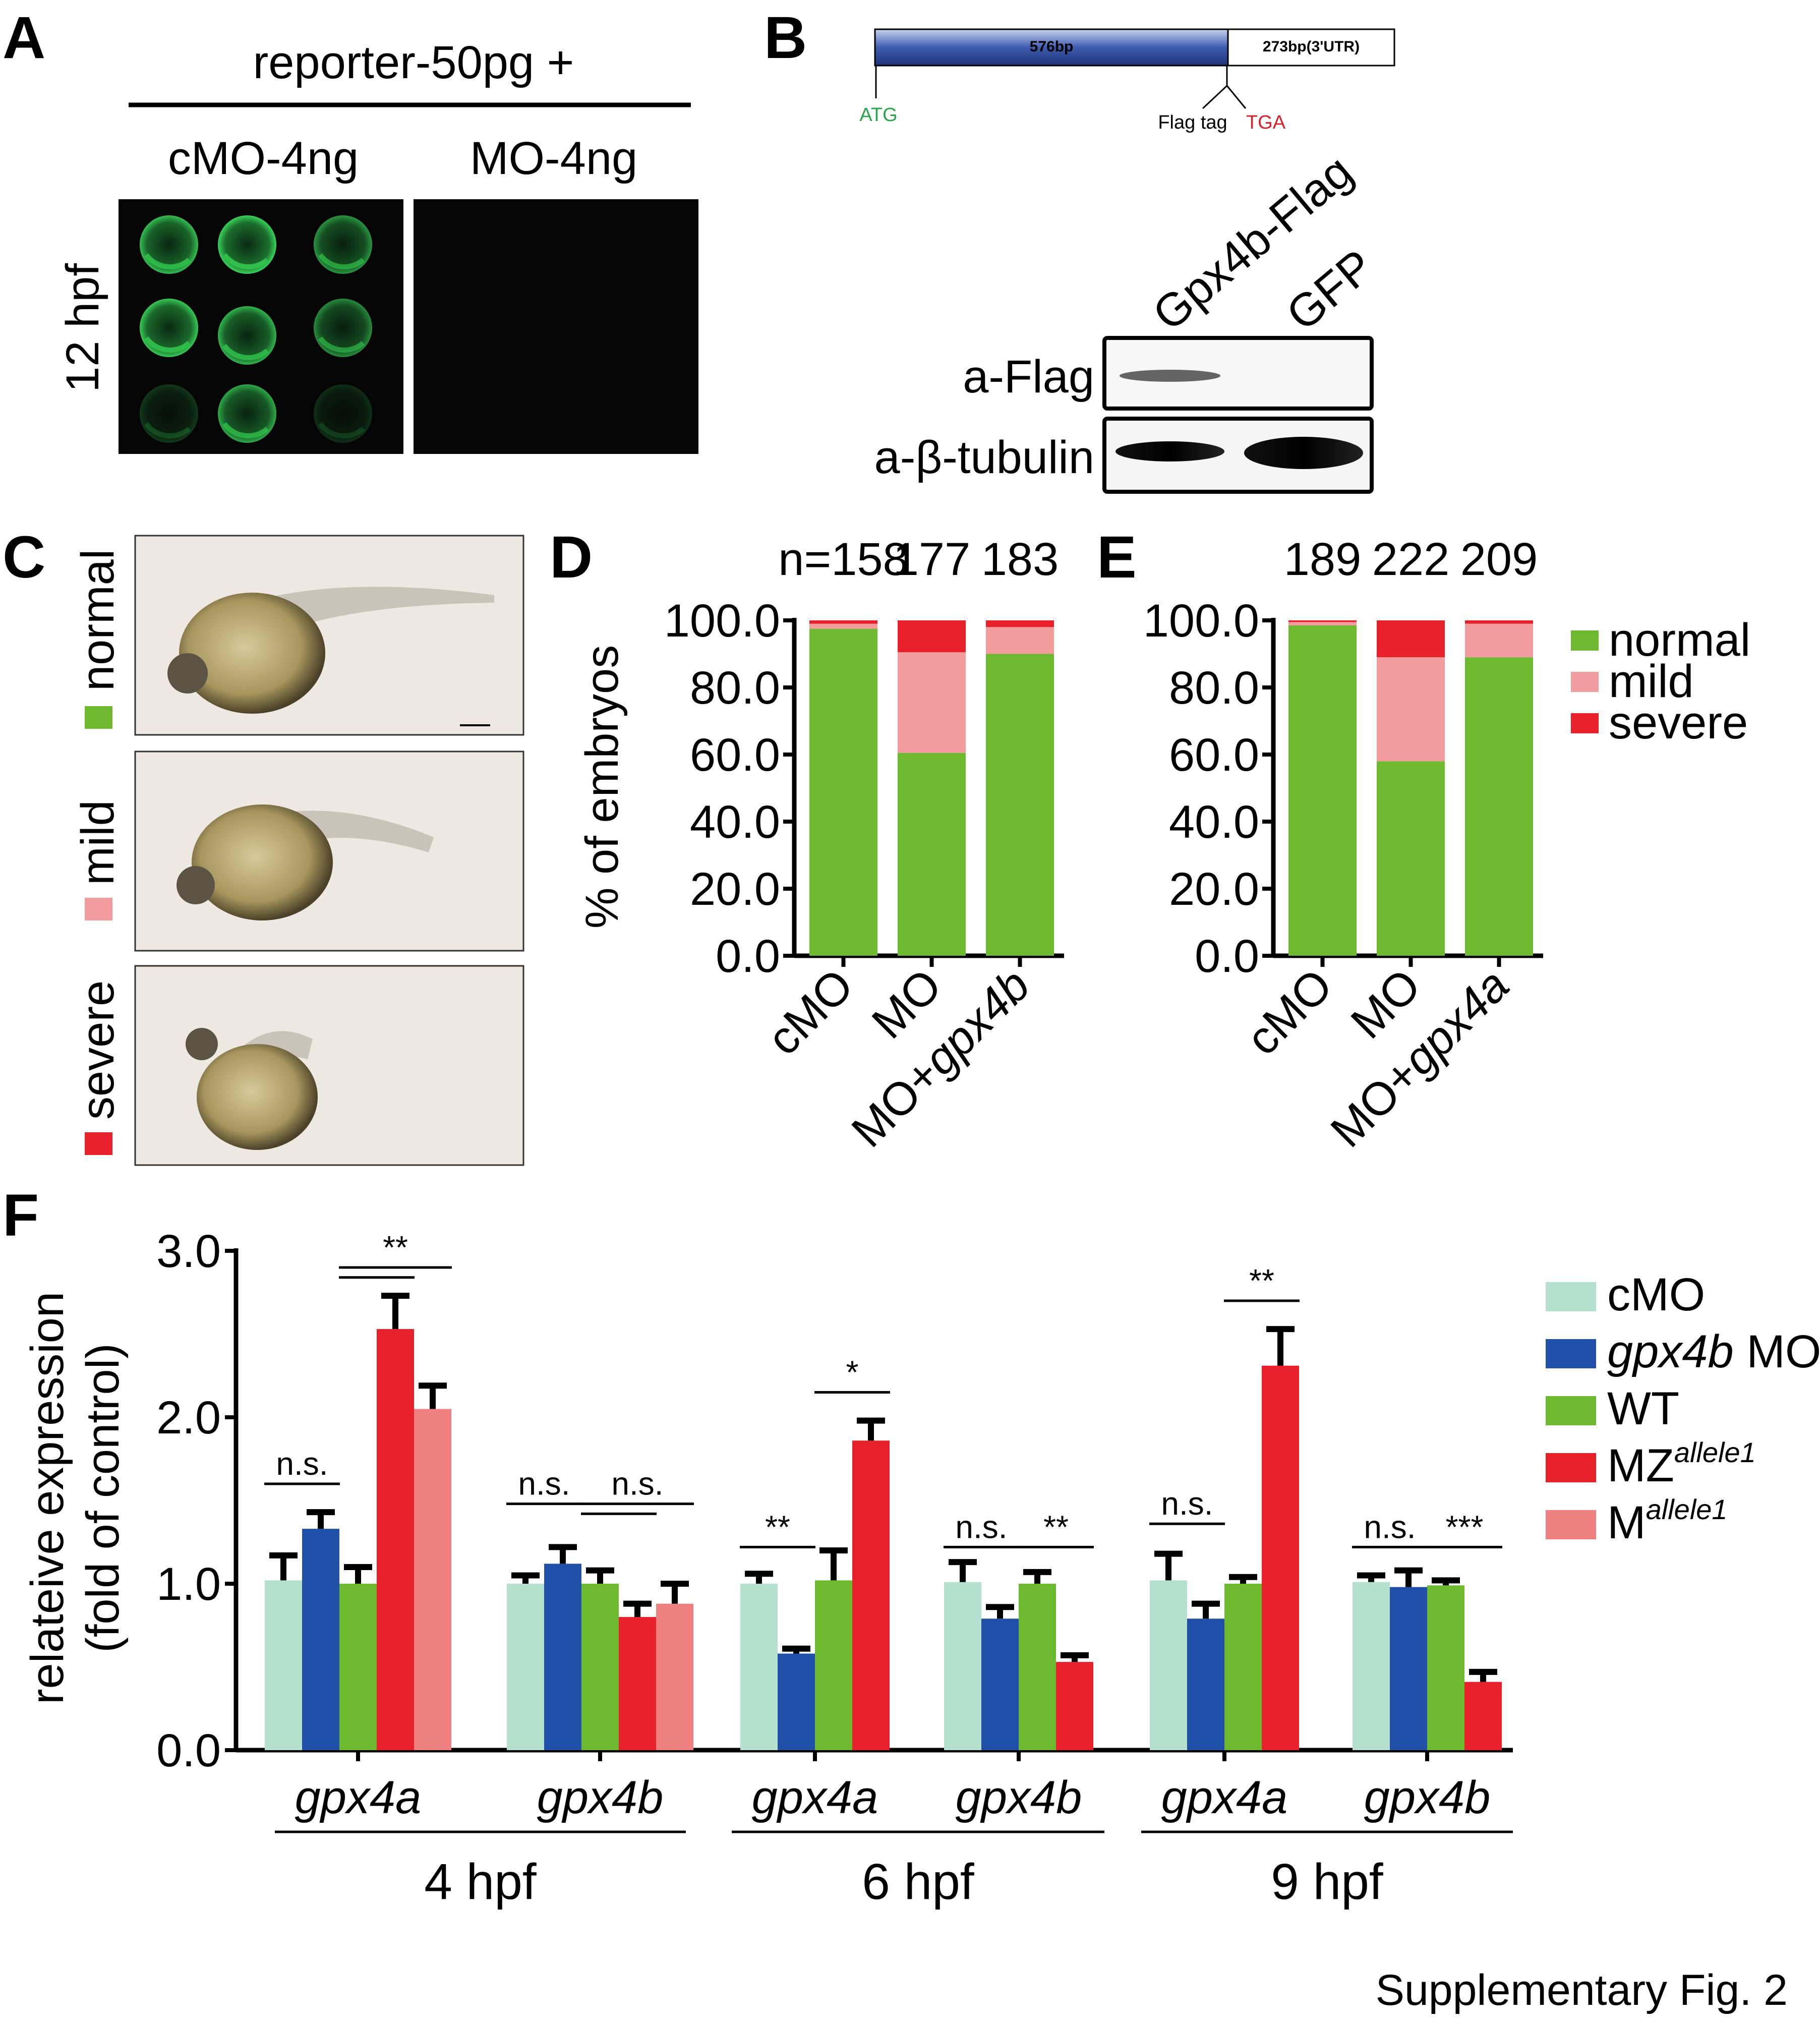 Image resolution: width=1820 pixels, height=2022 pixels. What do you see at coordinates (329, 1065) in the screenshot?
I see `panel-c-image-severe` at bounding box center [329, 1065].